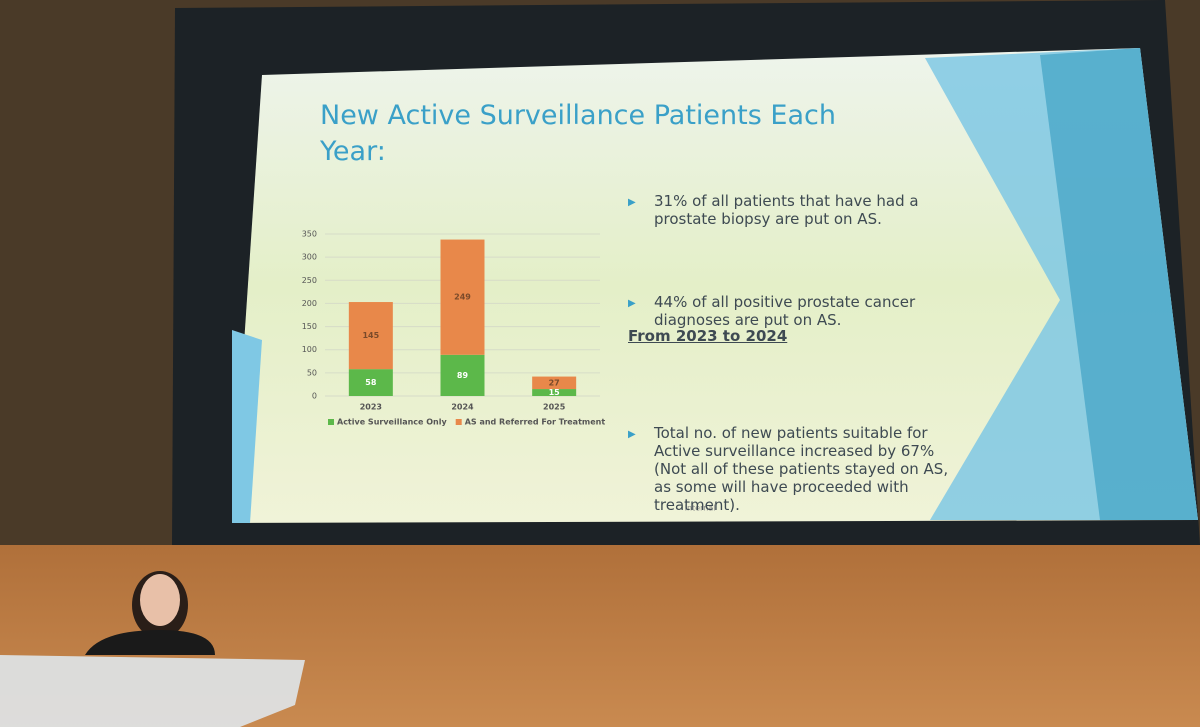 The height and width of the screenshot is (727, 1200). What do you see at coordinates (152, 691) in the screenshot?
I see `podium` at bounding box center [152, 691].